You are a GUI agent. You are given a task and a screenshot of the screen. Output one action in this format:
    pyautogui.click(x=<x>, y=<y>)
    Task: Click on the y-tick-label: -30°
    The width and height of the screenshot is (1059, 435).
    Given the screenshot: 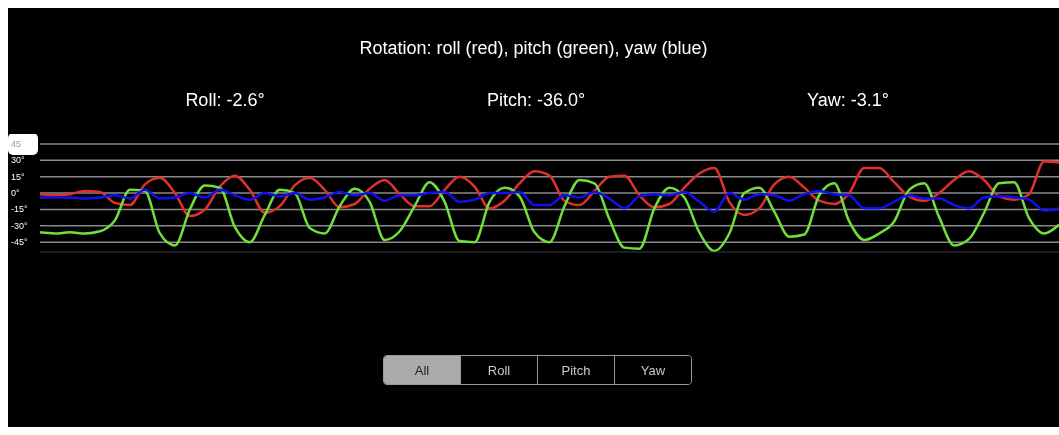 What is the action you would take?
    pyautogui.click(x=20, y=225)
    